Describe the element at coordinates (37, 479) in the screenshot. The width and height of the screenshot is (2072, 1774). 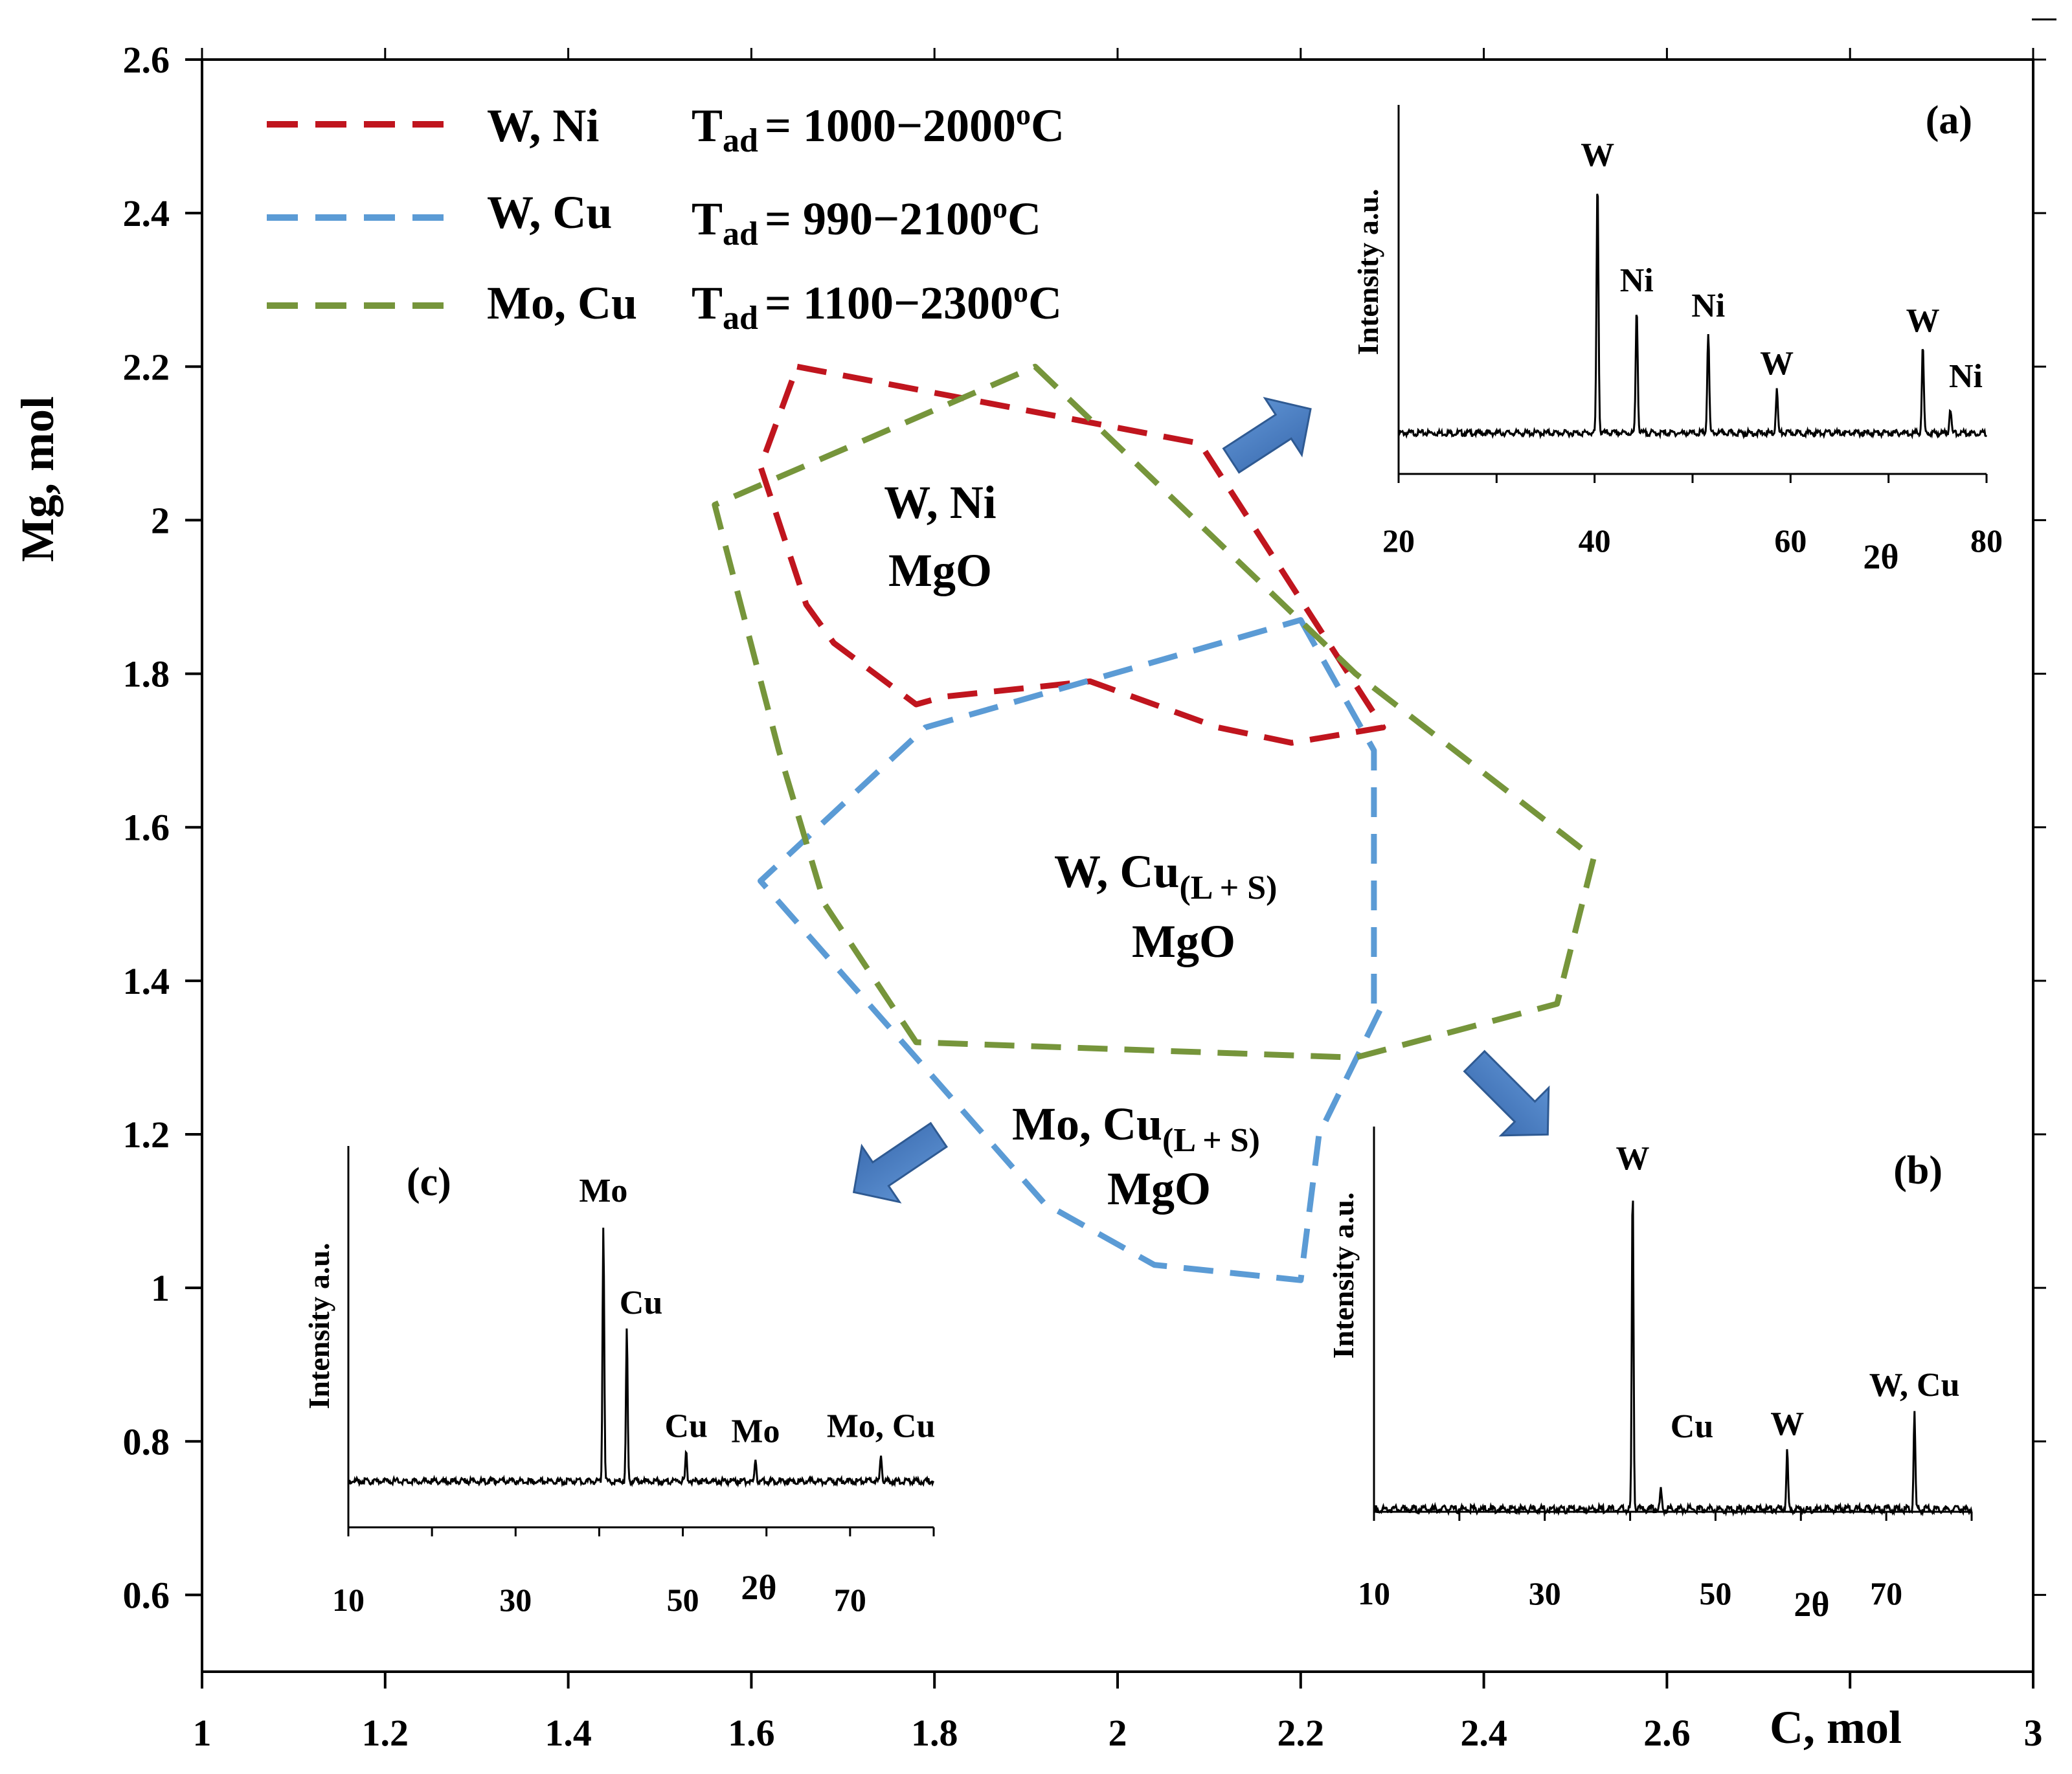
I see `y-axis-title: Mg, mol` at that location.